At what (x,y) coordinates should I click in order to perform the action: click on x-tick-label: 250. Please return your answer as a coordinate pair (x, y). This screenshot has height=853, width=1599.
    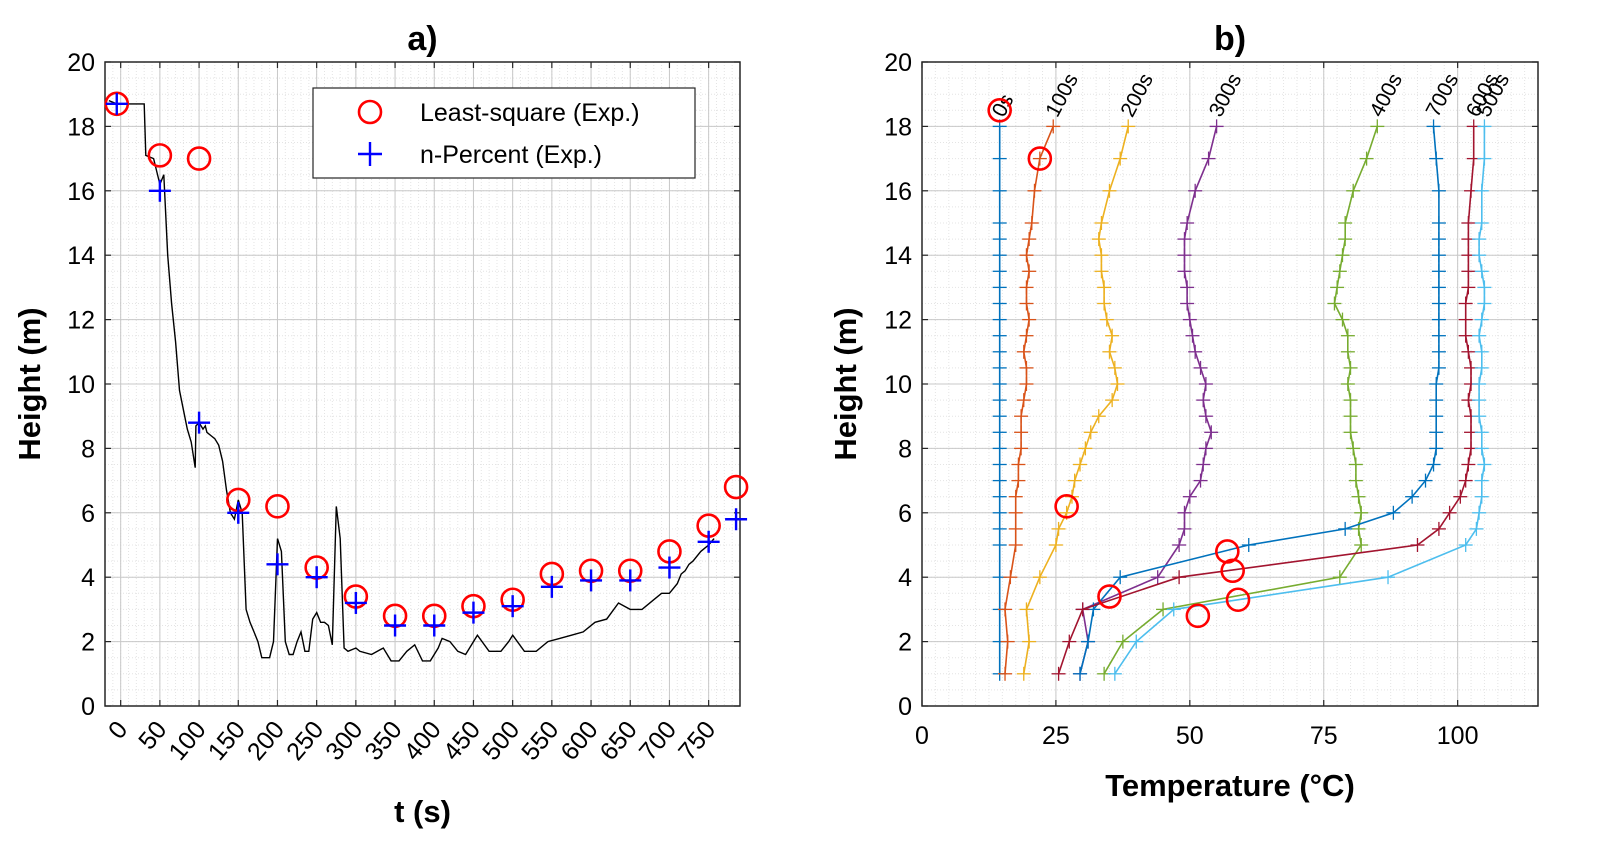
    Looking at the image, I should click on (305, 741).